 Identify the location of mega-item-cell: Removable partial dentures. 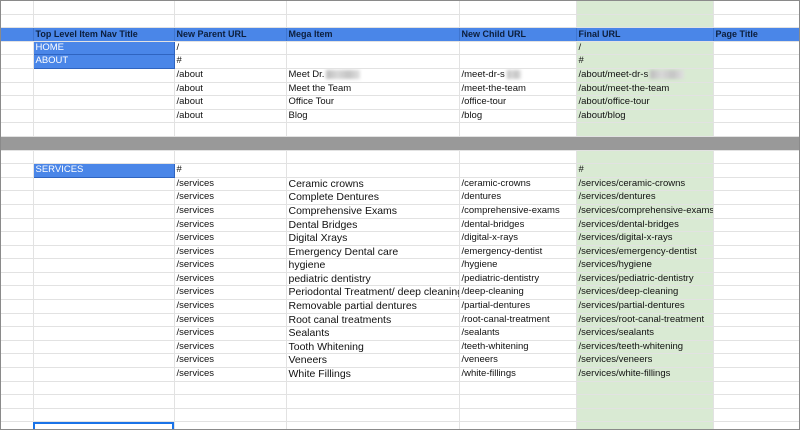
(373, 306).